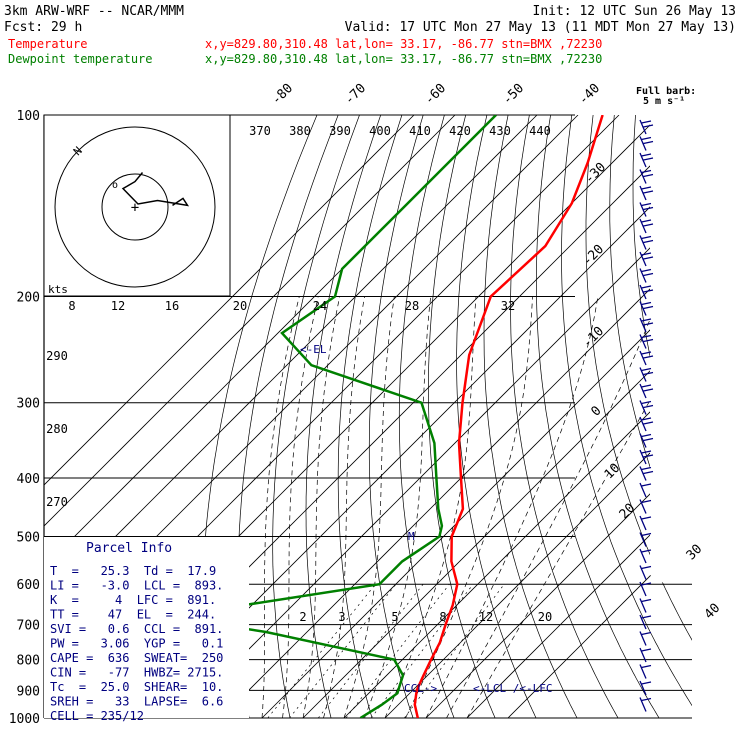 This screenshot has height=740, width=740. Describe the element at coordinates (28, 116) in the screenshot. I see `pressure-label: 100` at that location.